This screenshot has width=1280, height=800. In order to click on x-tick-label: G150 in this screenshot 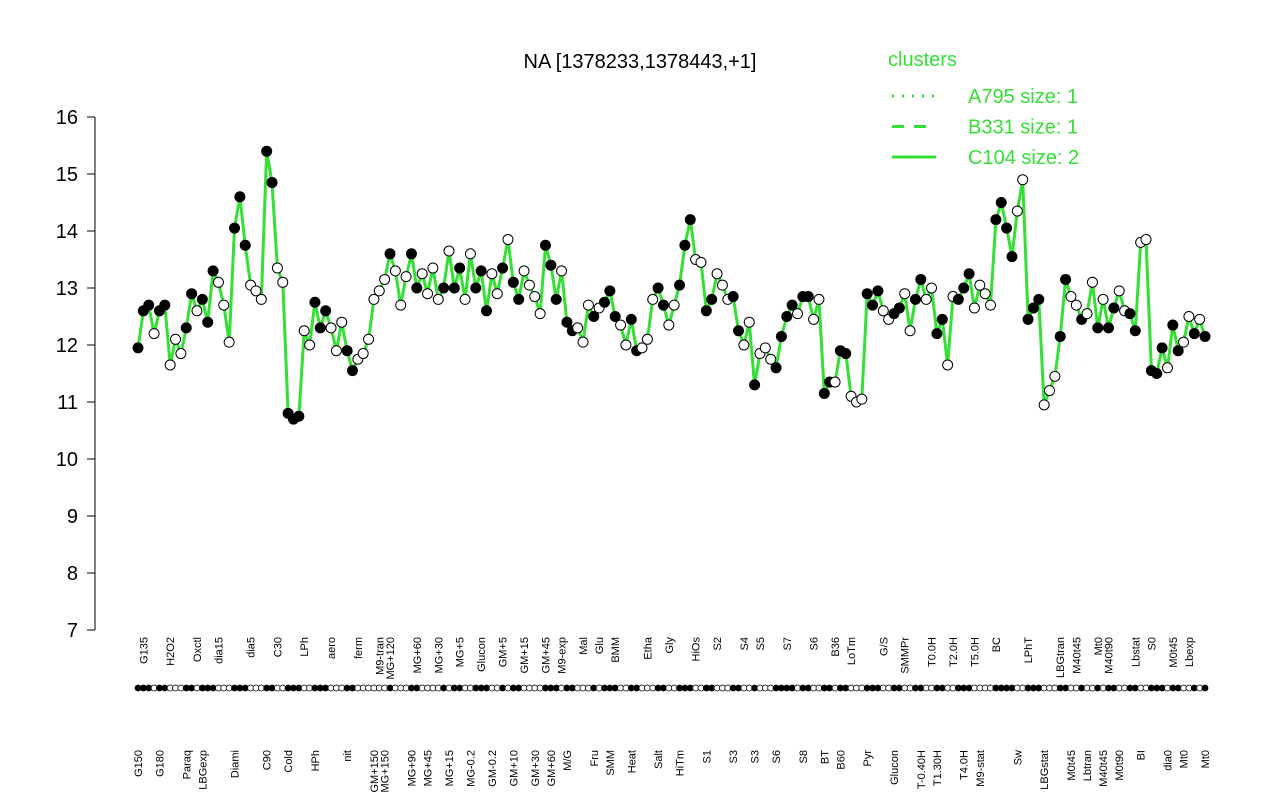, I will do `click(139, 763)`.